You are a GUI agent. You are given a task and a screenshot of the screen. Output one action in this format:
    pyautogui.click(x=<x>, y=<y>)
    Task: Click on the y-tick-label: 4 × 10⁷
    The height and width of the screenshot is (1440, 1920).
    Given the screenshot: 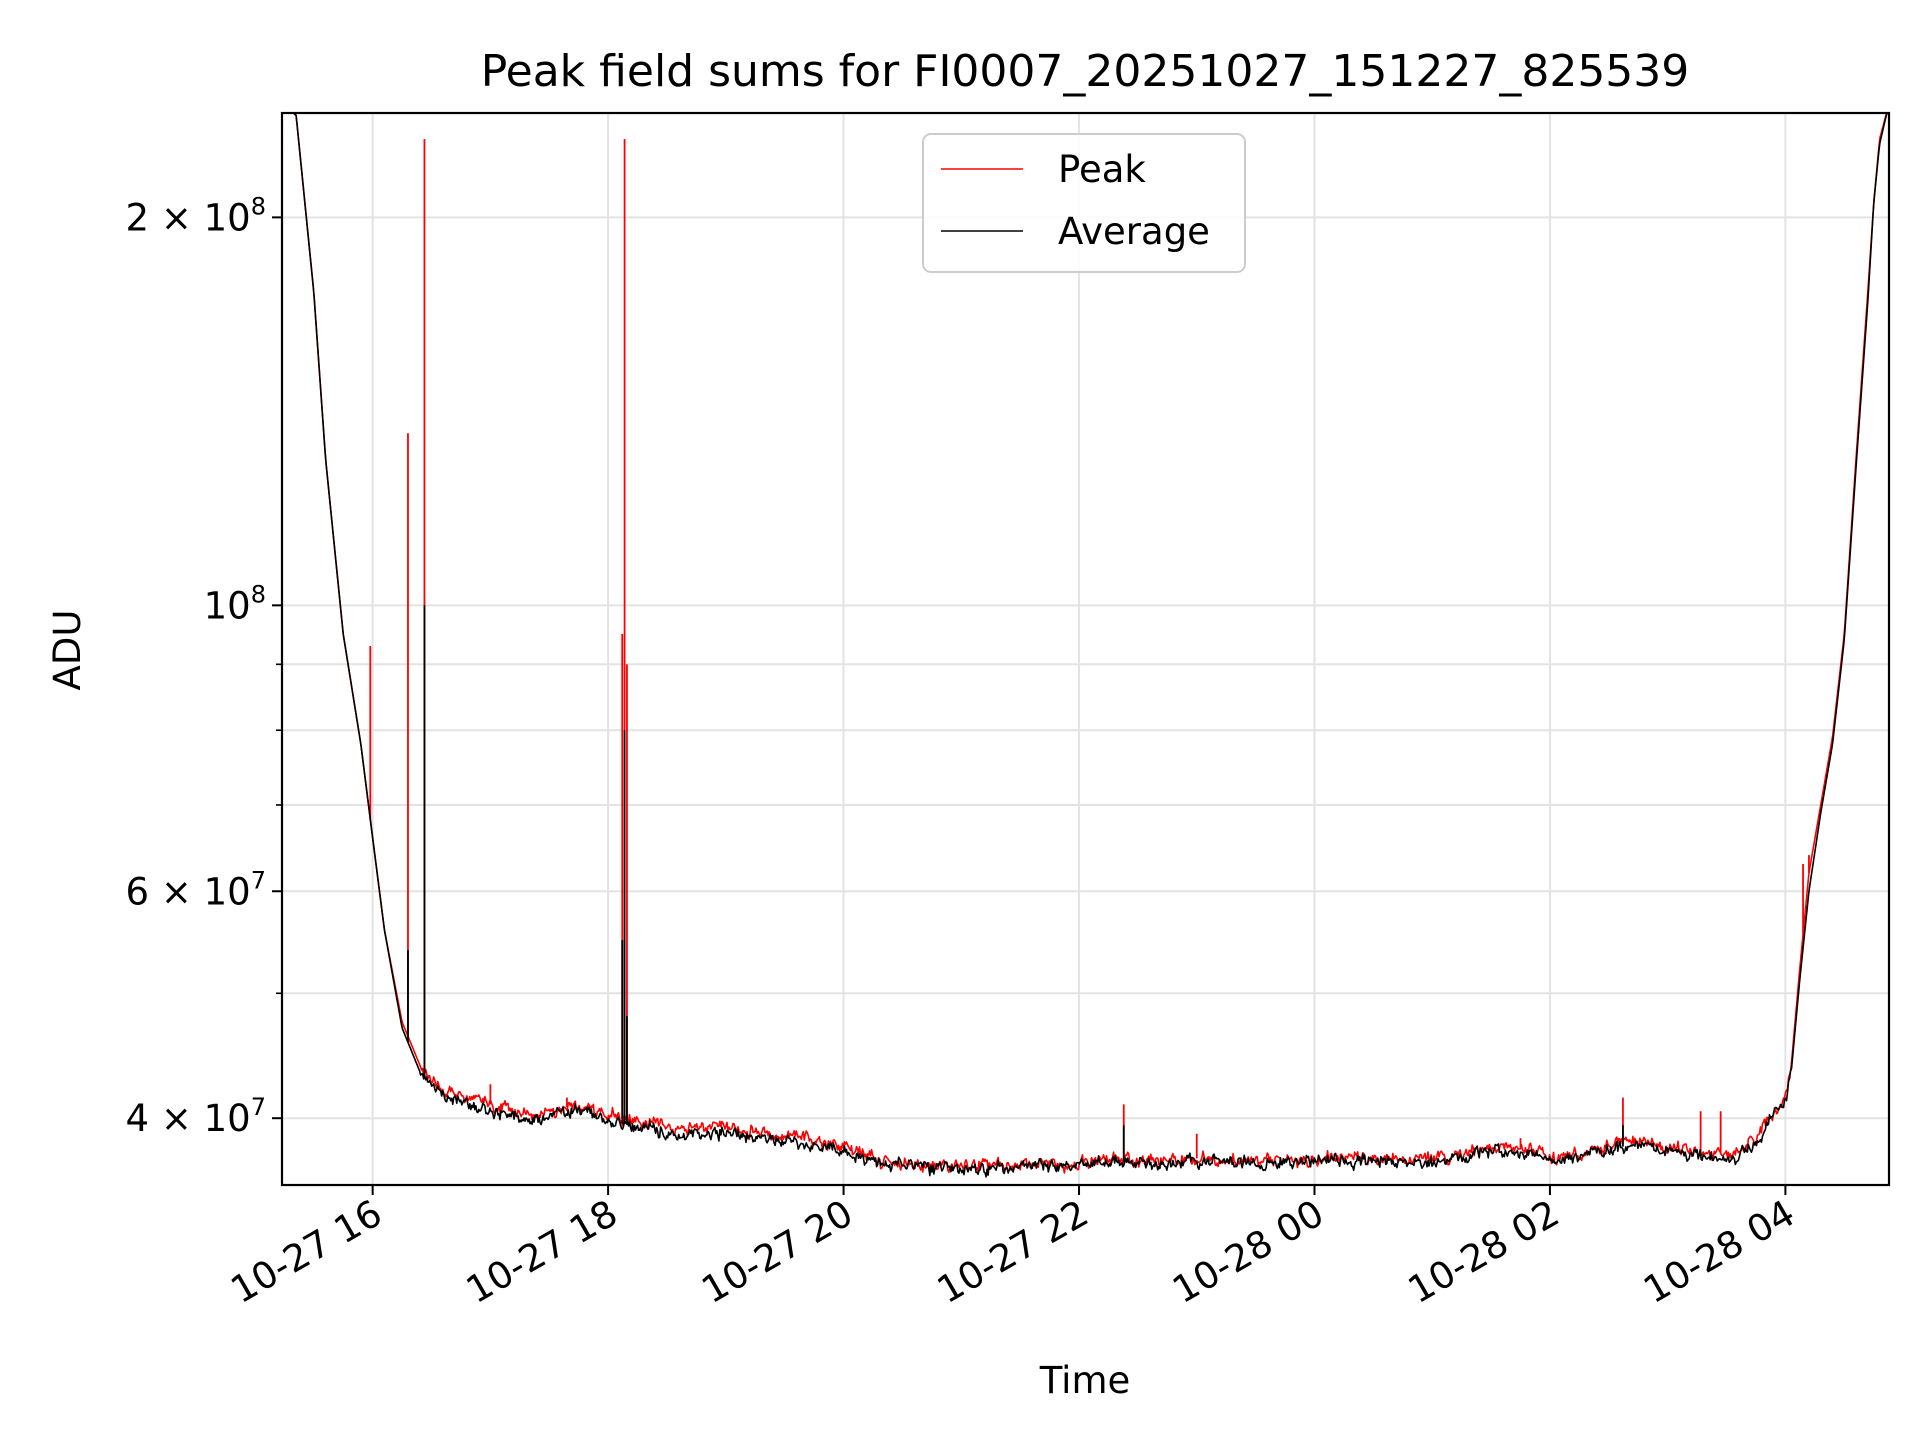 What is the action you would take?
    pyautogui.click(x=196, y=1116)
    